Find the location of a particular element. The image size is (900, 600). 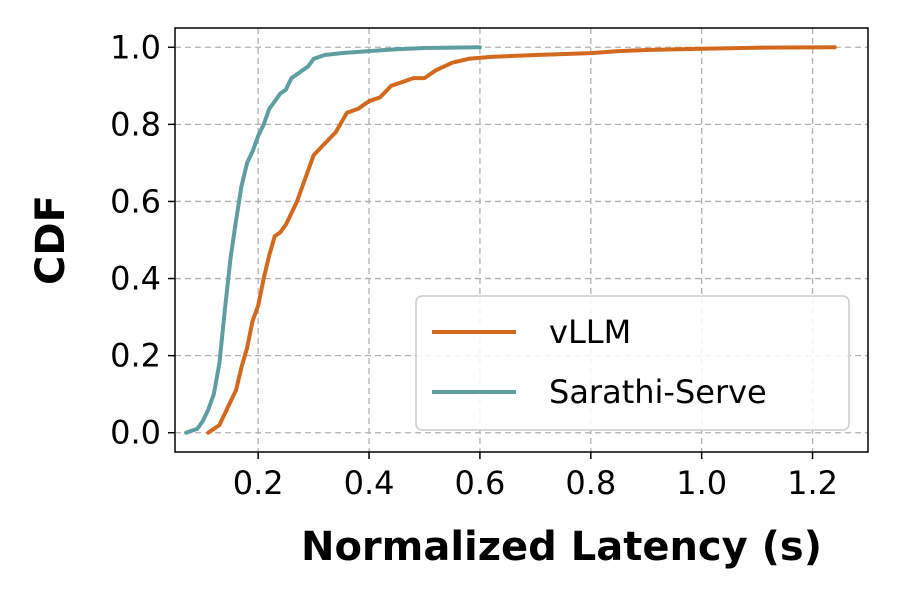

y-tick-label: 0.4 is located at coordinates (135, 279).